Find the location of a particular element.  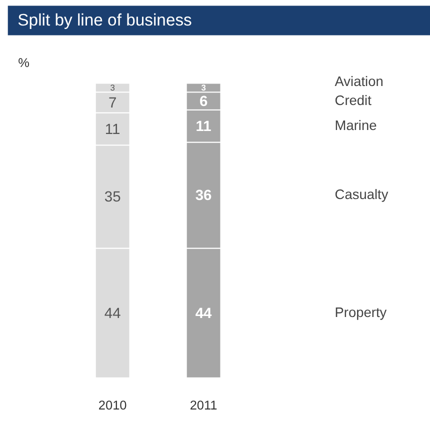

x-tick-label: 2010 is located at coordinates (112, 405).